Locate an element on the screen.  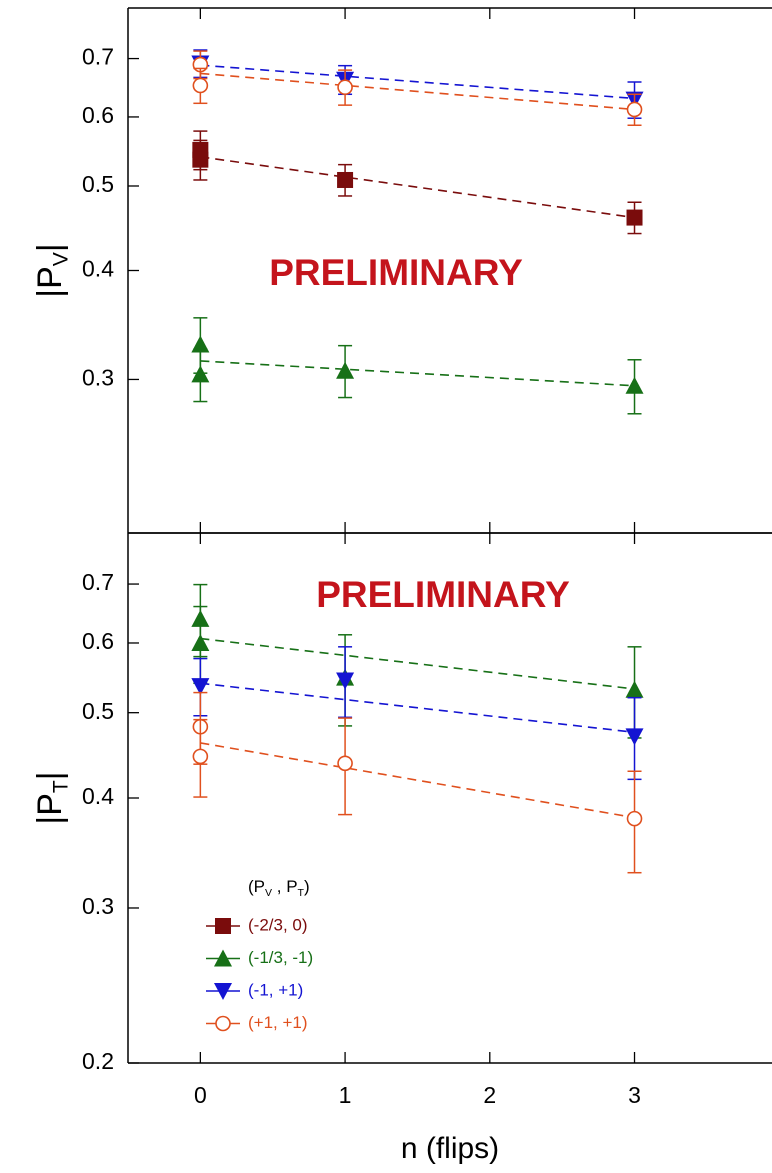
legend-label: (-1/3, -1) is located at coordinates (280, 957).